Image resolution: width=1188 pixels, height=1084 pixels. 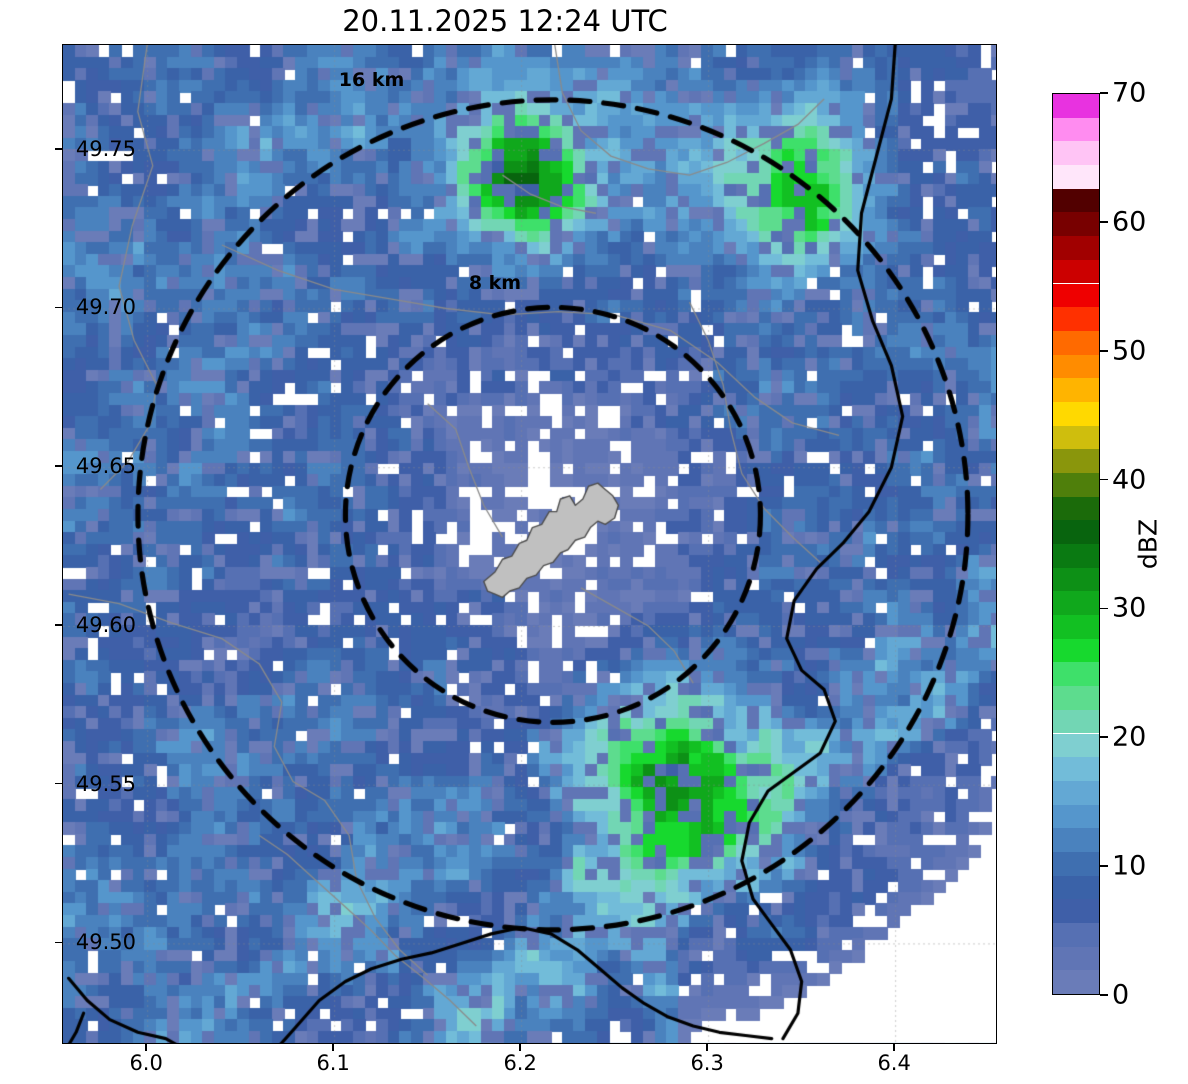 What do you see at coordinates (105, 466) in the screenshot?
I see `y-tick-label: 49.65` at bounding box center [105, 466].